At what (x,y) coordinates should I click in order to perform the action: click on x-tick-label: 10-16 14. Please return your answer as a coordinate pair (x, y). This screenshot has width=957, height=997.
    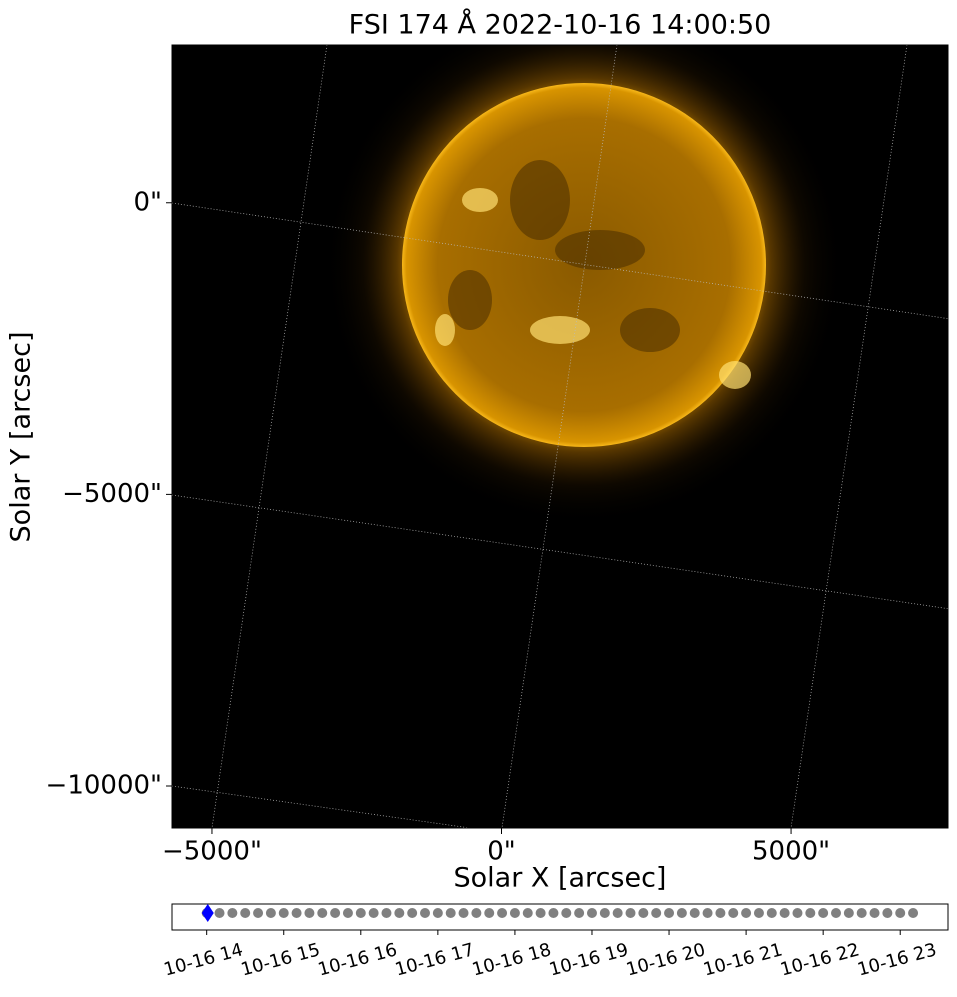
    Looking at the image, I should click on (204, 959).